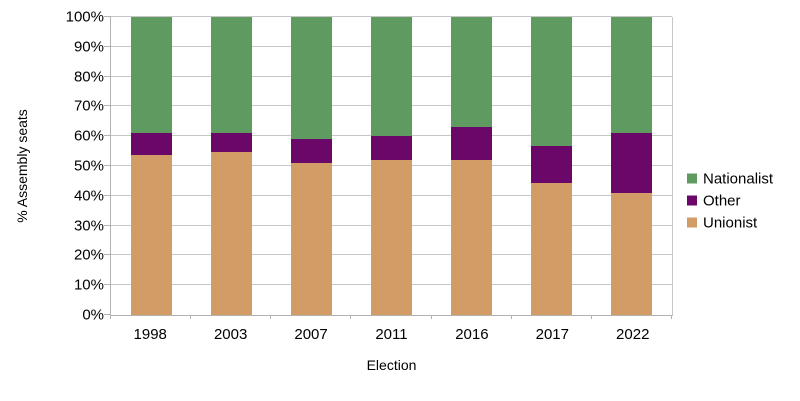 The width and height of the screenshot is (800, 401). Describe the element at coordinates (632, 75) in the screenshot. I see `bar-segment-nationalist-2022` at that location.